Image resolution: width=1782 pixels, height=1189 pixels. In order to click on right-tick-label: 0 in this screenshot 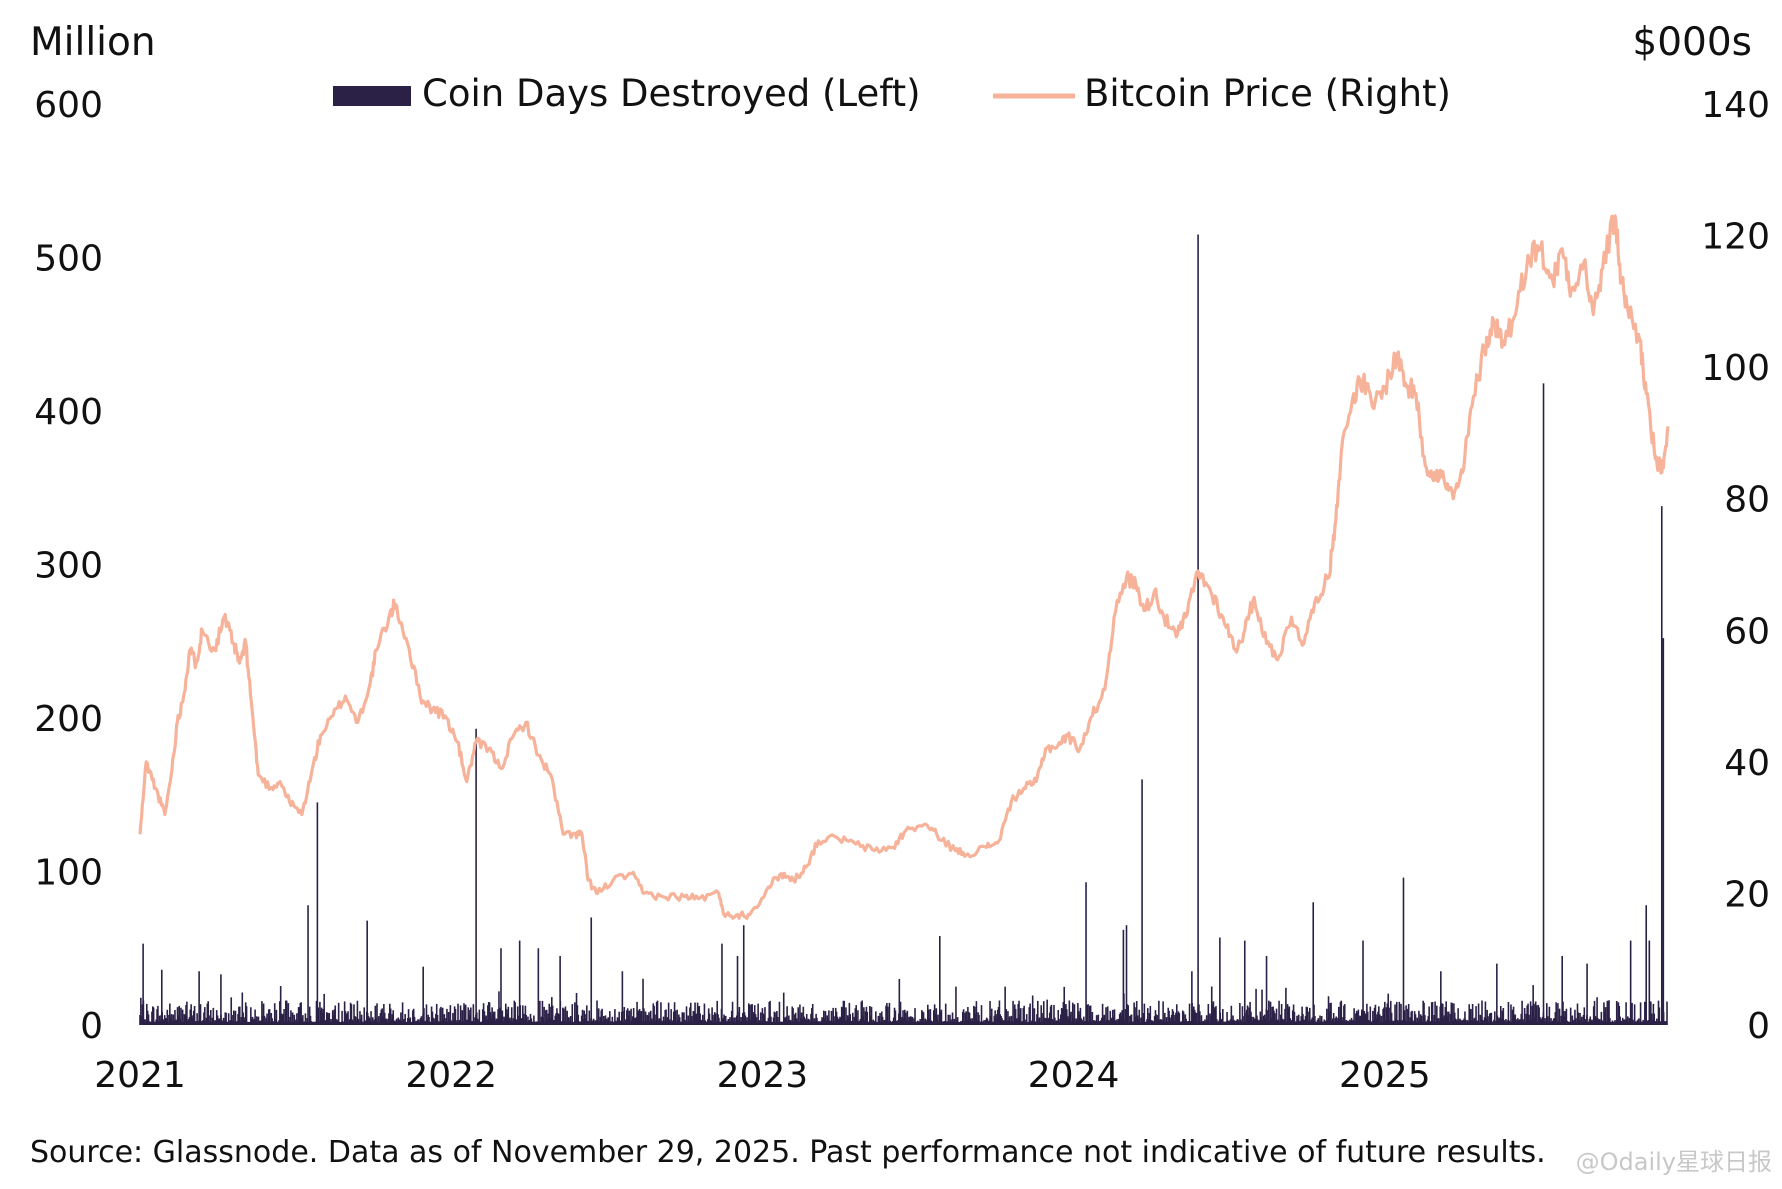, I will do `click(1758, 1026)`.